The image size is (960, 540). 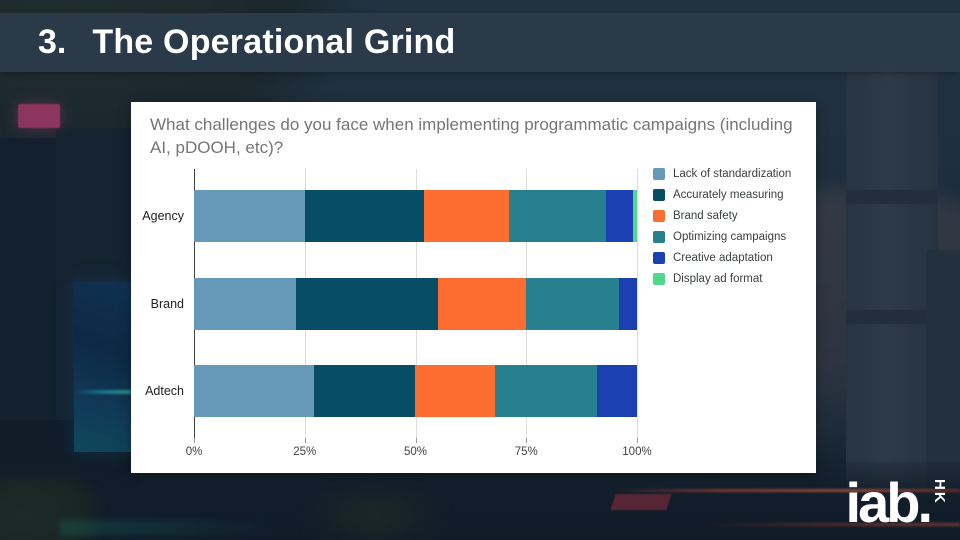 I want to click on background-led-screen, so click(x=102, y=367).